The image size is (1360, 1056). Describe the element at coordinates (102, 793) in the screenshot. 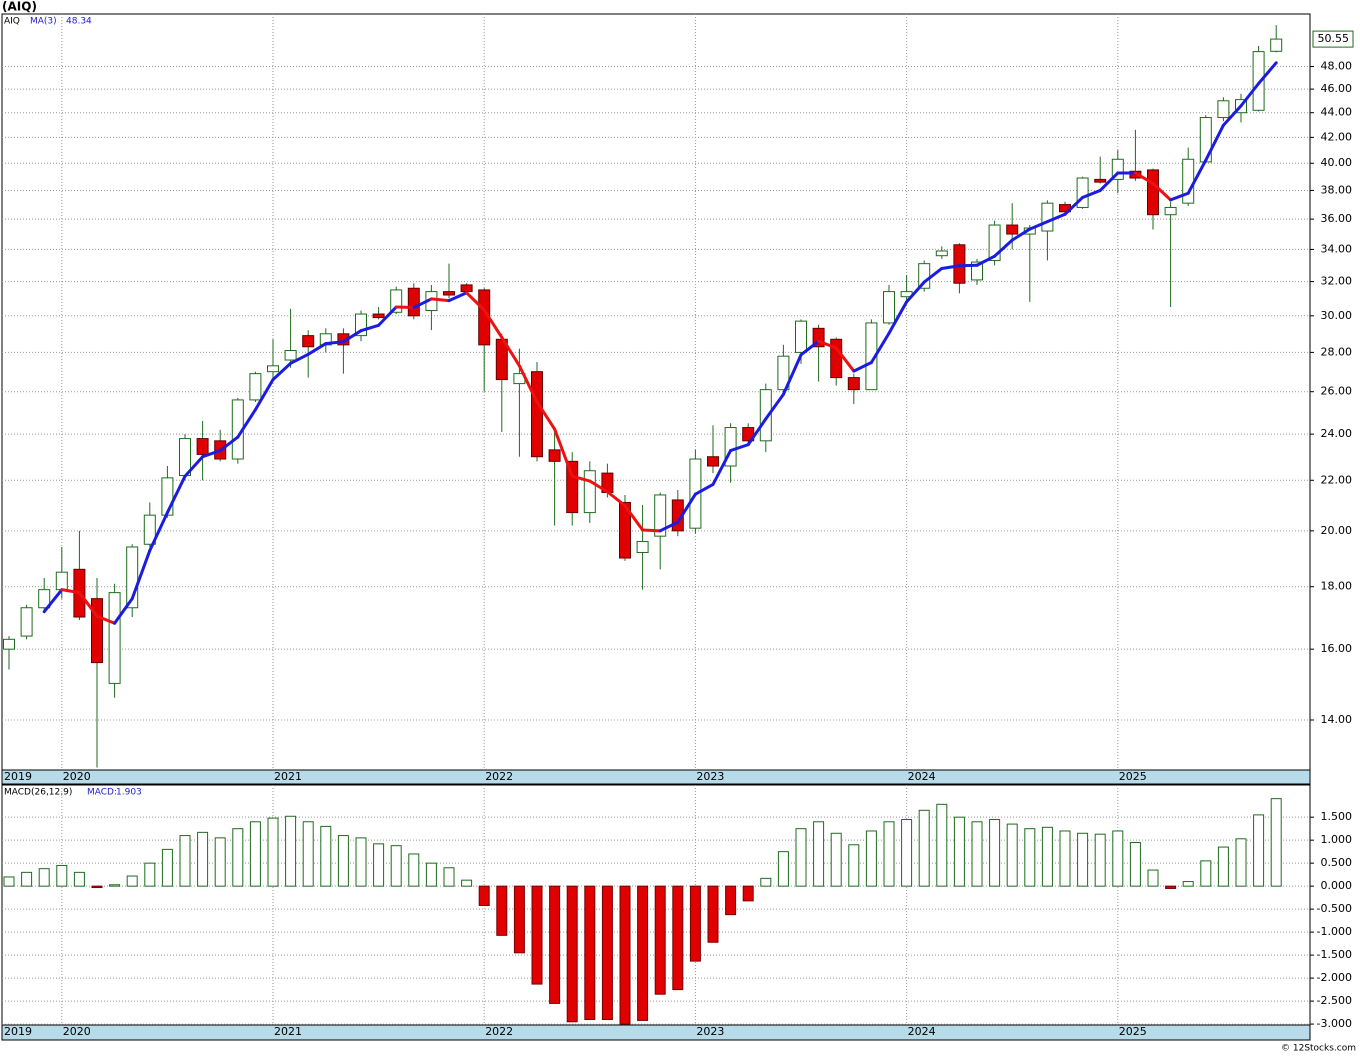

I see `macd-prefix: MACD:` at that location.